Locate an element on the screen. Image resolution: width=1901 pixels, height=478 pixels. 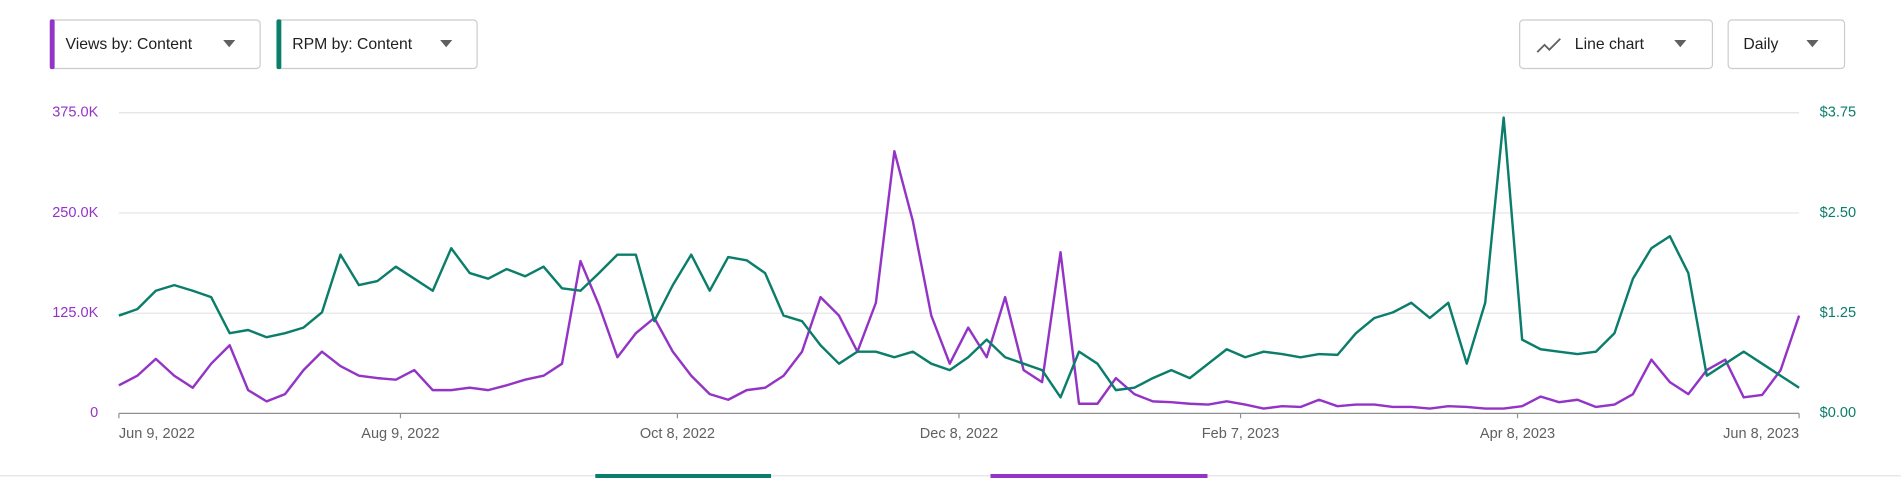
y2-tick-label: $2.50 is located at coordinates (1838, 213).